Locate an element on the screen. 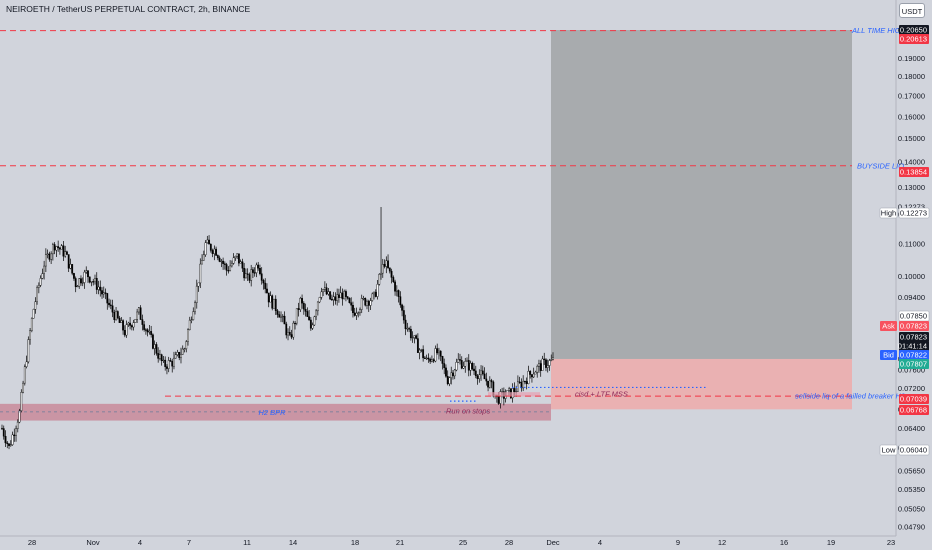 This screenshot has width=932, height=550. x-tick-label: 23 is located at coordinates (891, 542).